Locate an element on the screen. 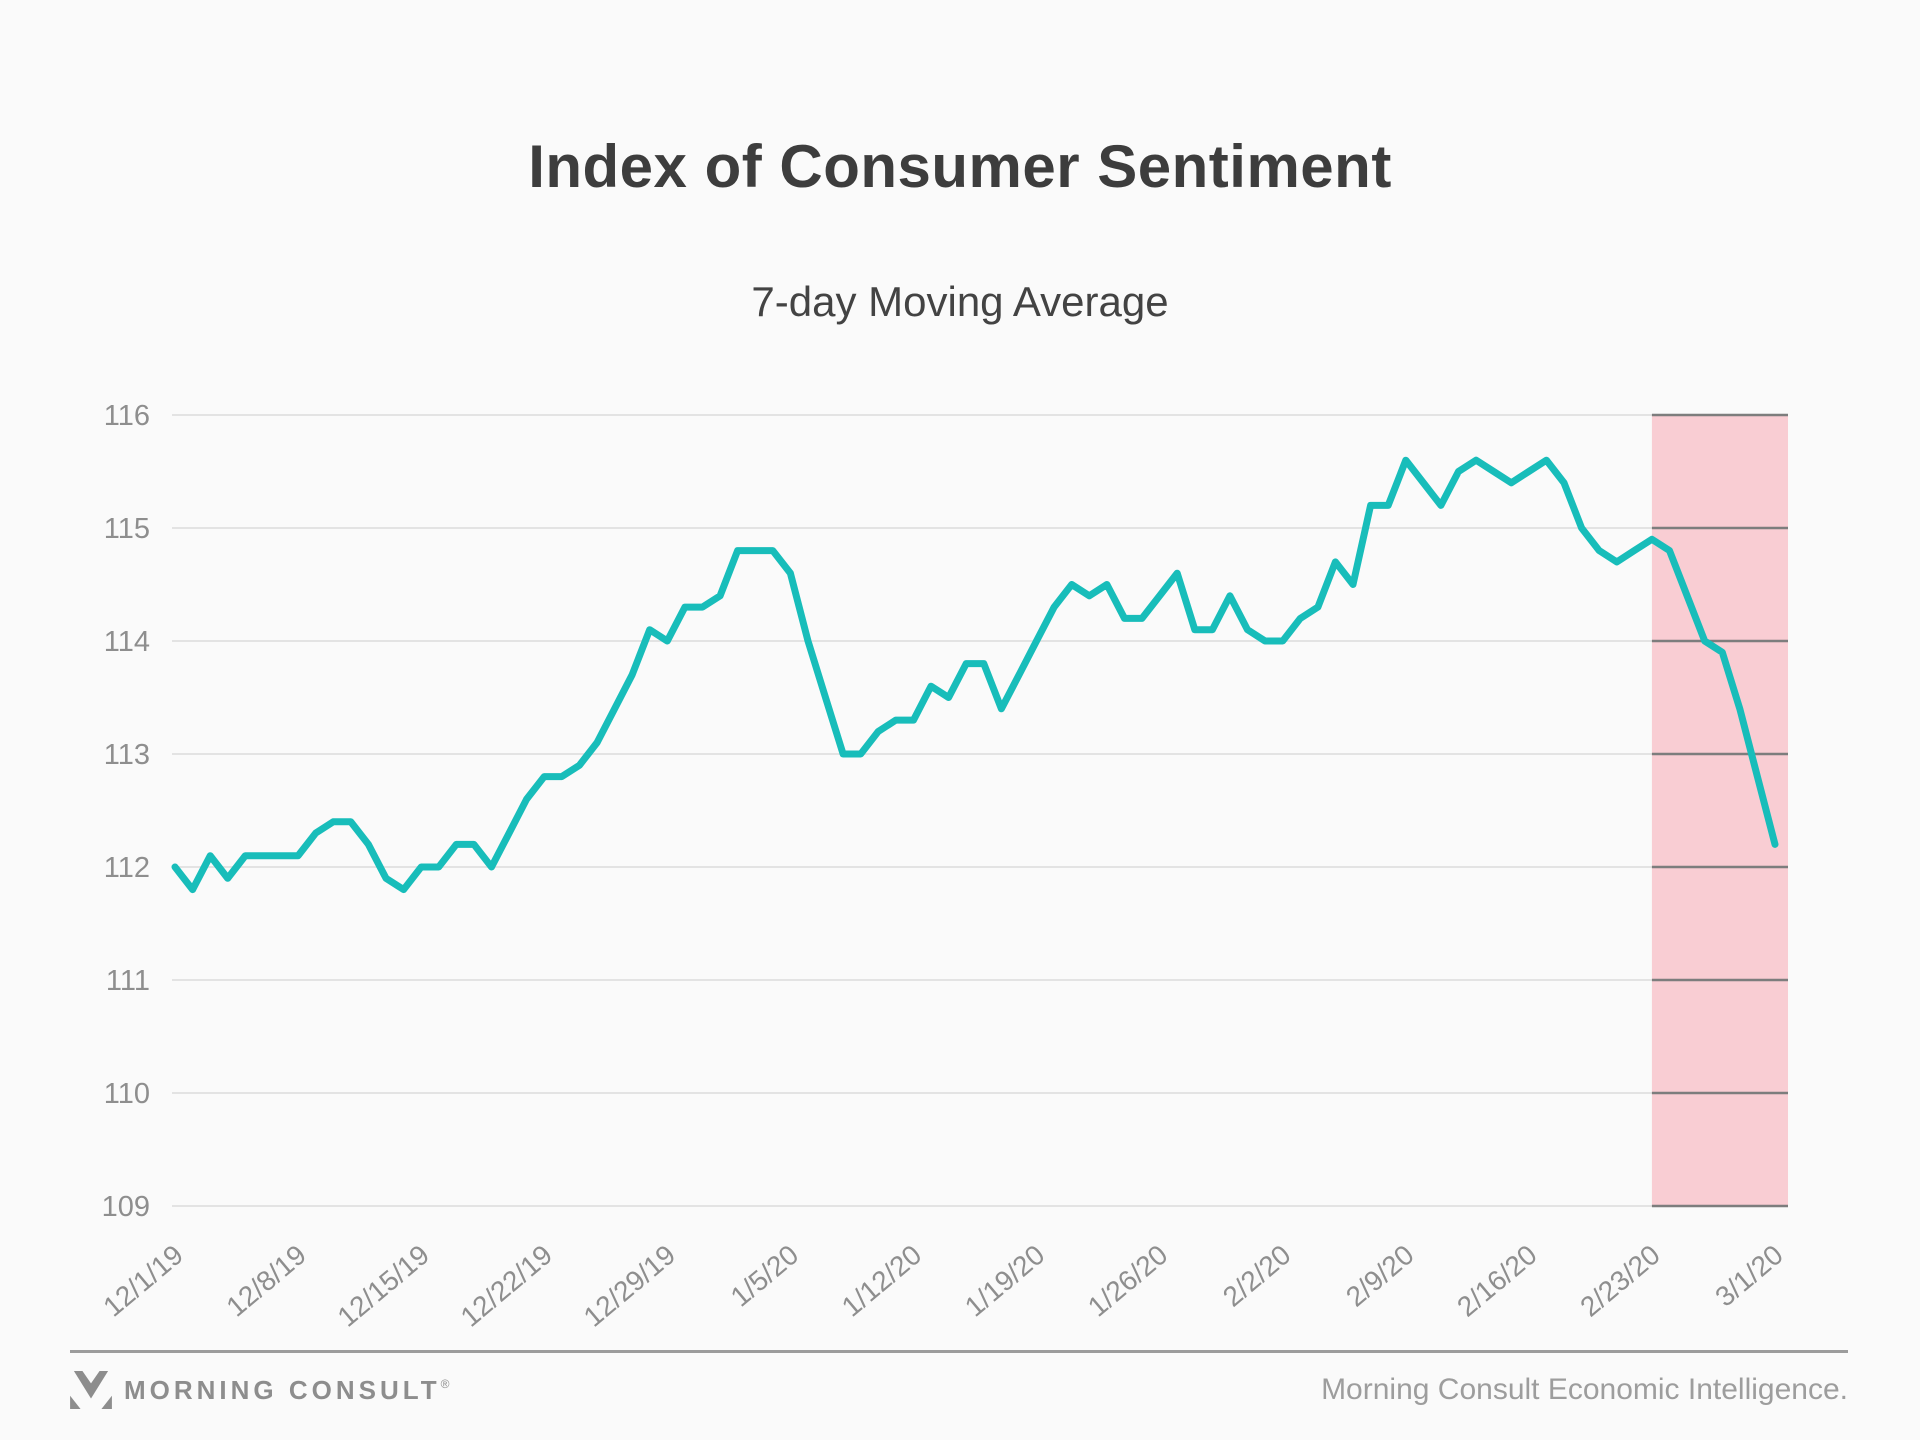 The width and height of the screenshot is (1920, 1440). svg-text: 2/23/20 is located at coordinates (1619, 1281).